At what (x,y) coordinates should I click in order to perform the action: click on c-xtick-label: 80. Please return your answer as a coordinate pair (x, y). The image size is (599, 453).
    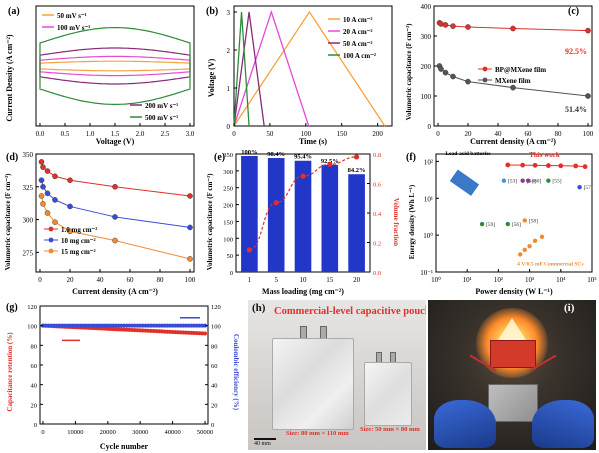
    Looking at the image, I should click on (559, 134).